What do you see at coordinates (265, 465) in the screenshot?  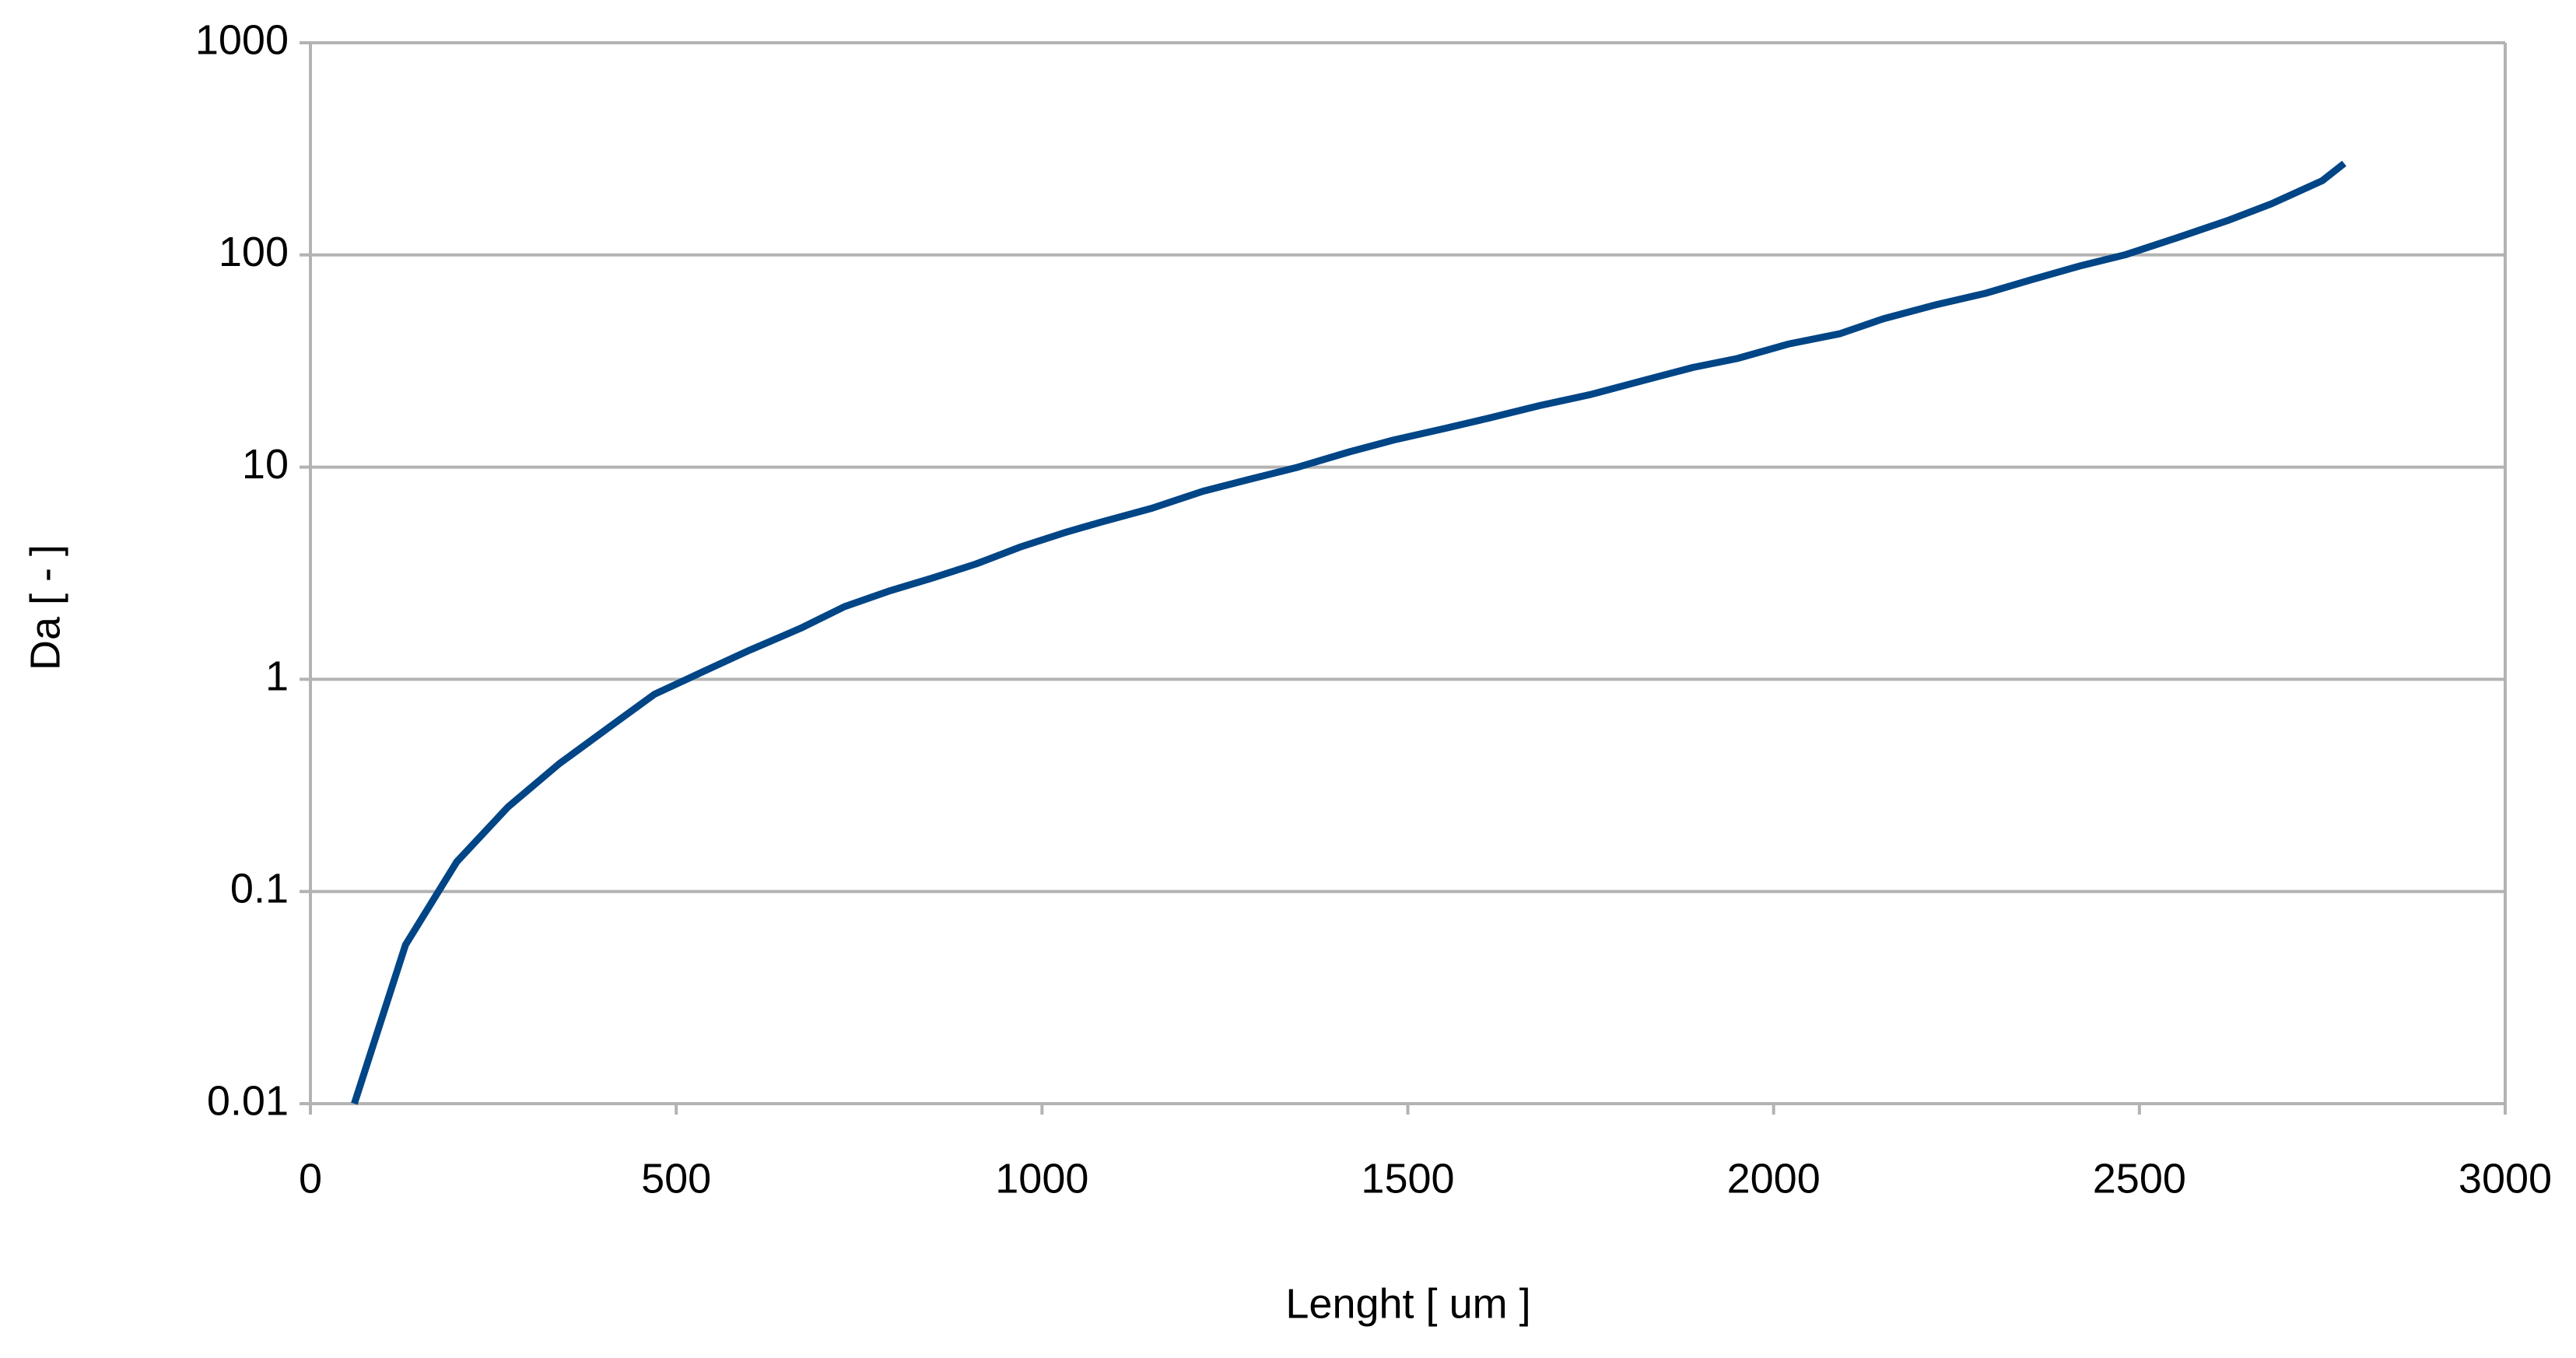 I see `y-tick-label: 10` at bounding box center [265, 465].